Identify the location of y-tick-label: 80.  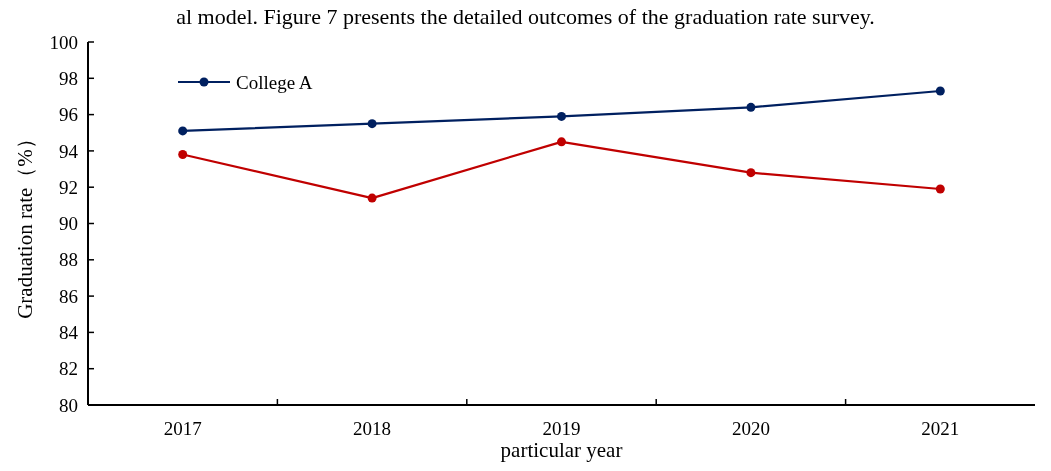
(68, 405).